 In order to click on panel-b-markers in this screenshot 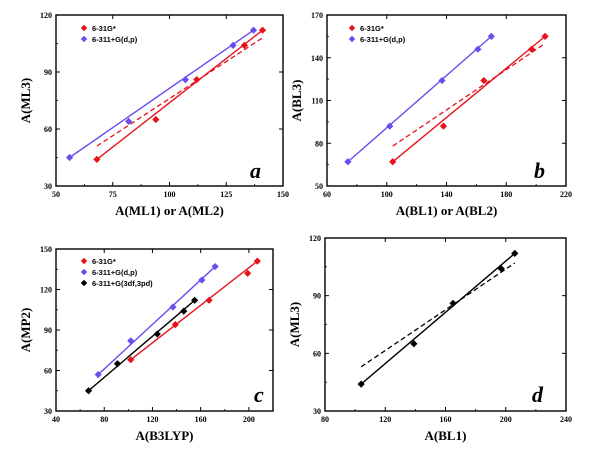, I will do `click(446, 99)`.